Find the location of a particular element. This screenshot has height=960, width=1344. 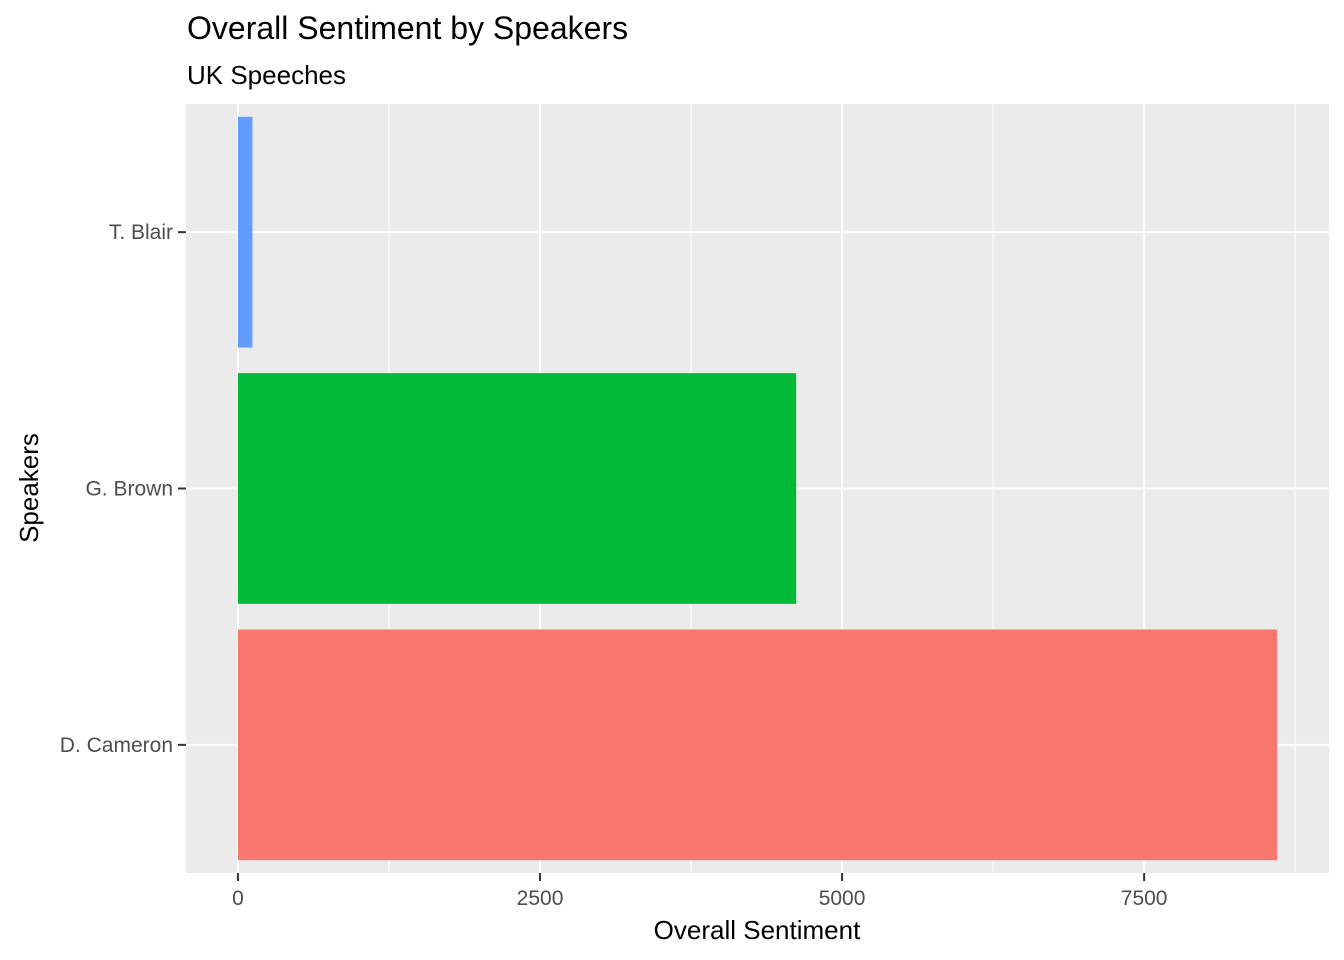

chart-title: Overall Sentiment by Speakers is located at coordinates (408, 28).